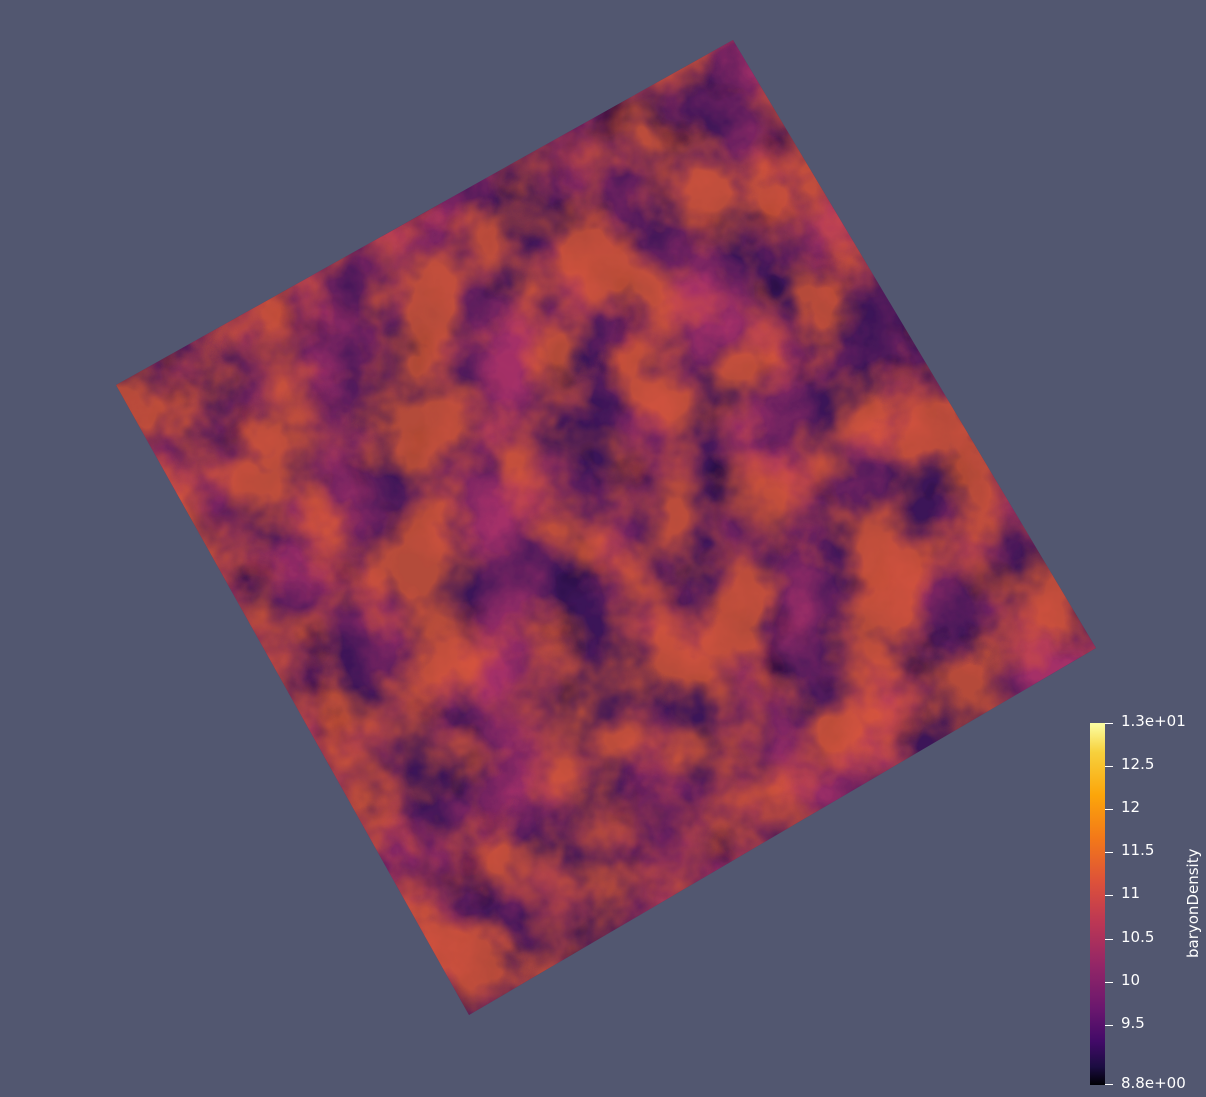  I want to click on colorbar-gradient, so click(1097, 904).